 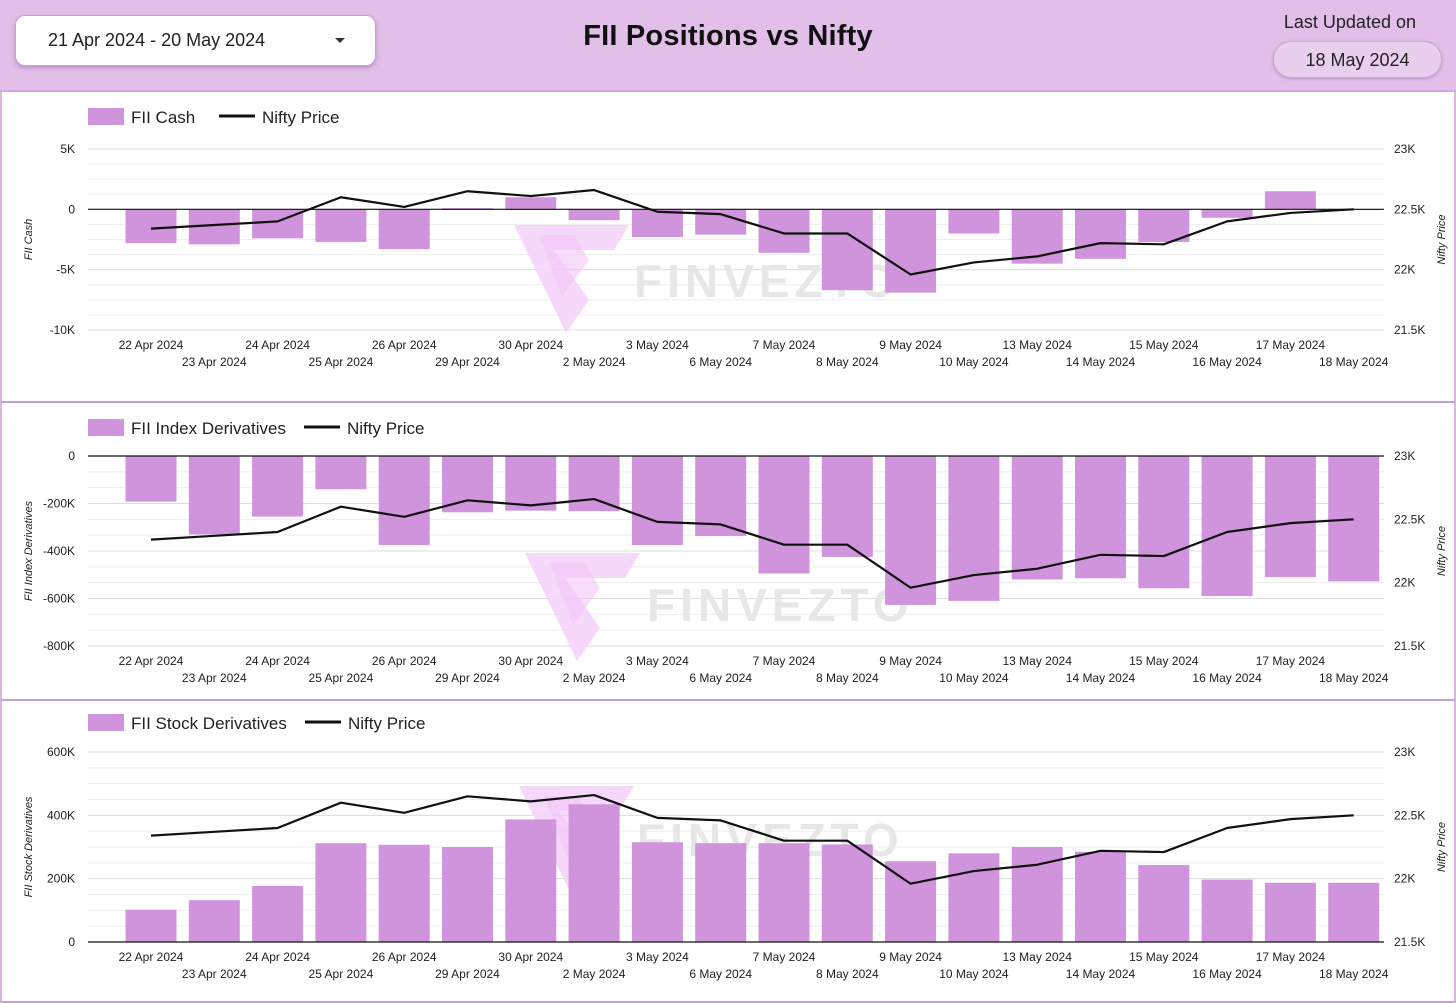 What do you see at coordinates (65, 270) in the screenshot?
I see `y-tick-label: -5K` at bounding box center [65, 270].